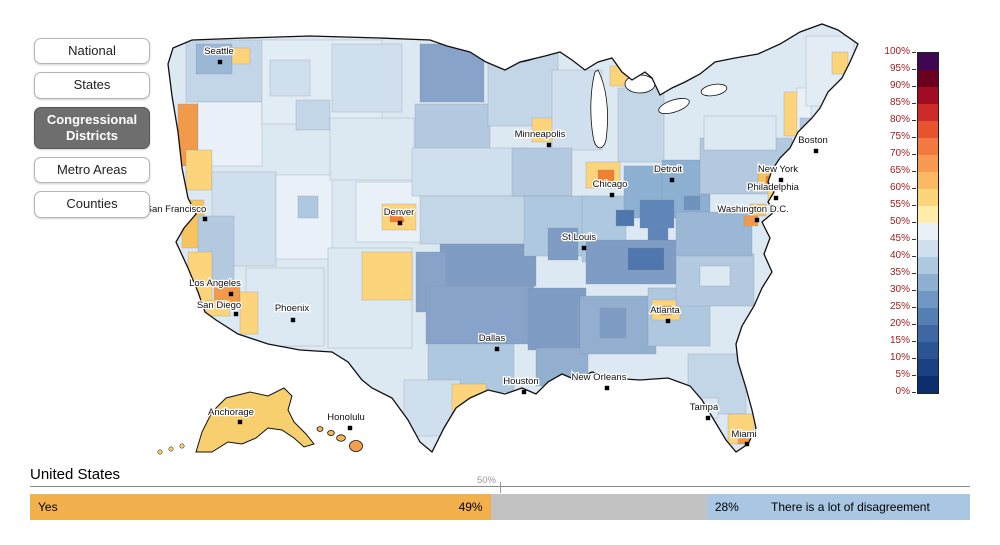  I want to click on svg-text: New York, so click(778, 169).